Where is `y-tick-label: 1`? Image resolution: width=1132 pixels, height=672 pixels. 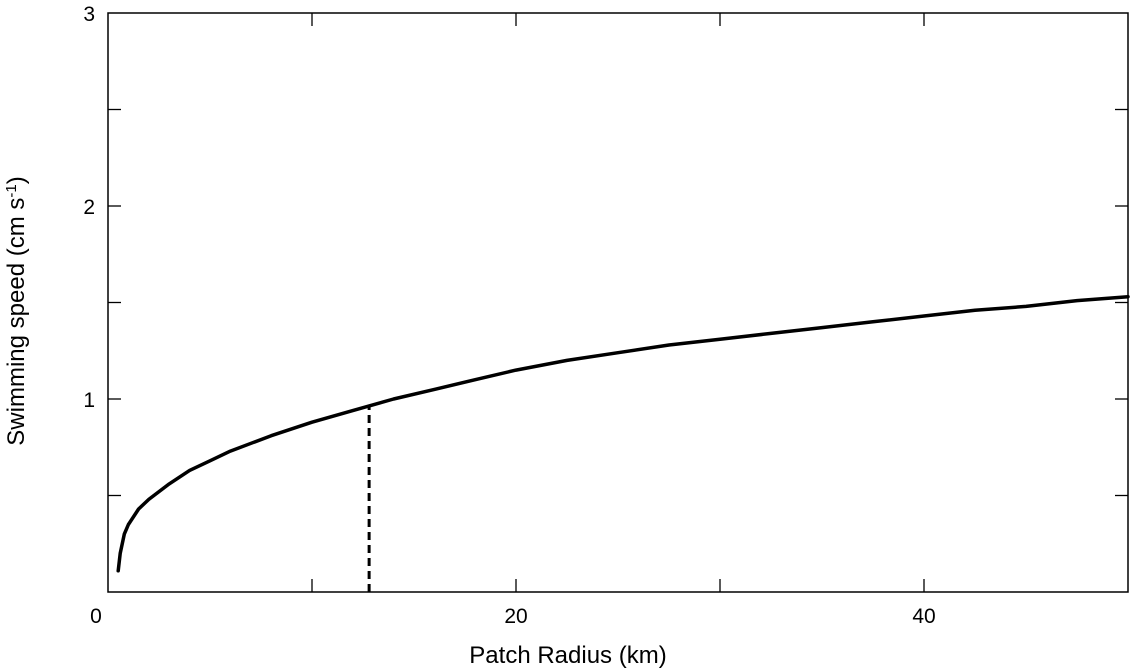 y-tick-label: 1 is located at coordinates (89, 400).